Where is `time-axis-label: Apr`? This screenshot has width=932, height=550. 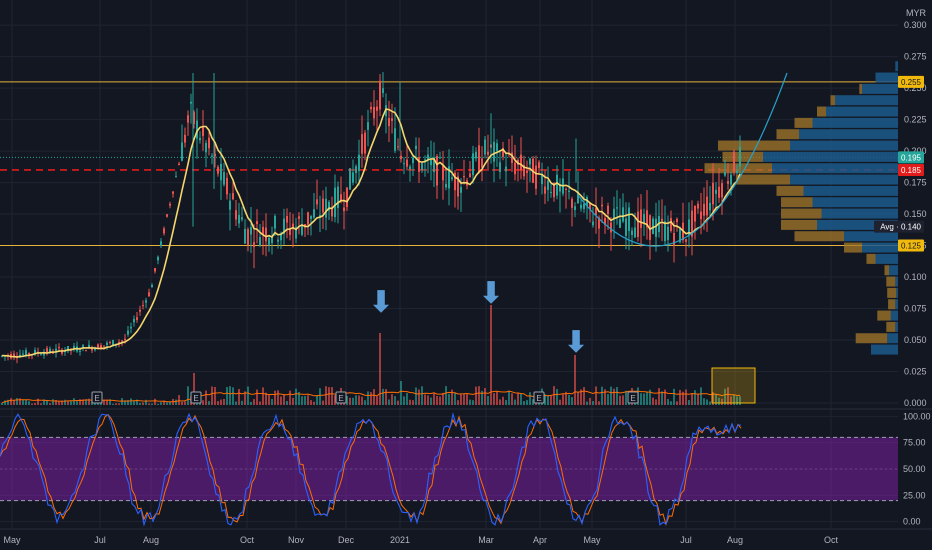 time-axis-label: Apr is located at coordinates (540, 540).